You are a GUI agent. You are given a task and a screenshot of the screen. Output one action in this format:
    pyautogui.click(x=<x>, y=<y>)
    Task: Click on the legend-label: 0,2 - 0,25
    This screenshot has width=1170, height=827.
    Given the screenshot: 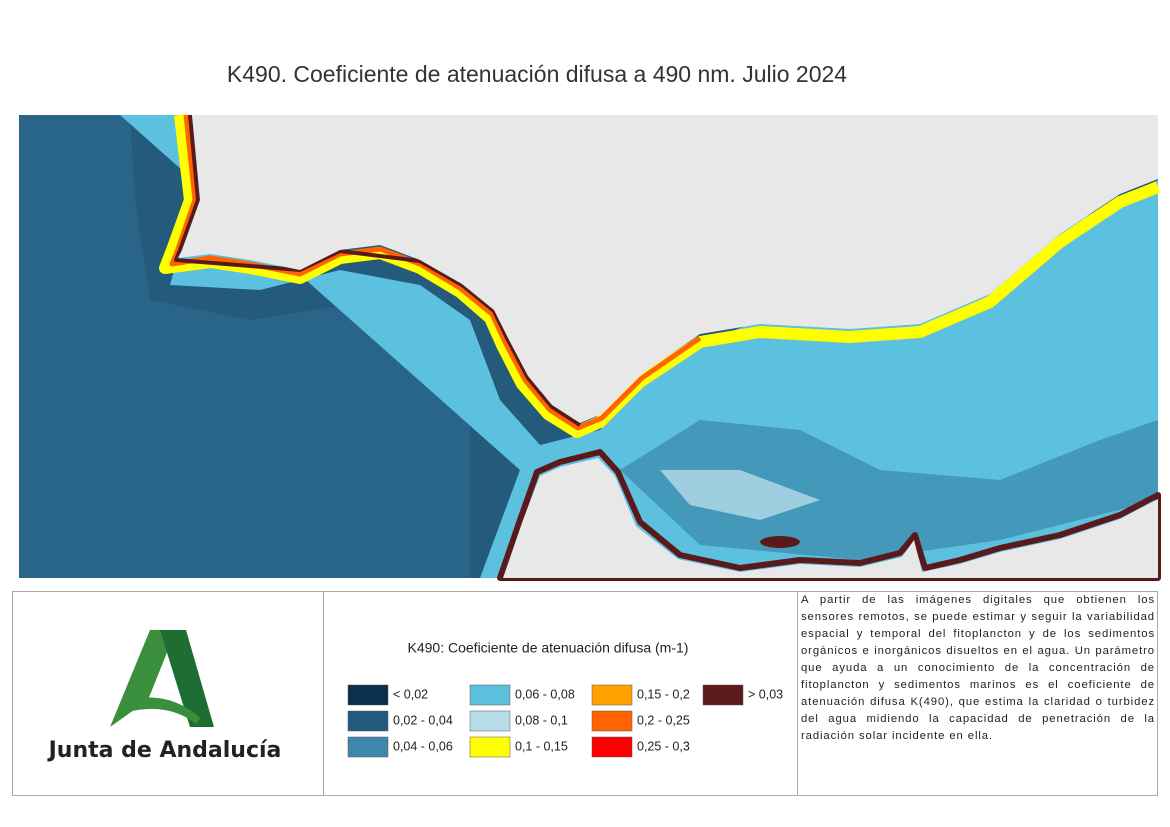 What is the action you would take?
    pyautogui.click(x=663, y=720)
    